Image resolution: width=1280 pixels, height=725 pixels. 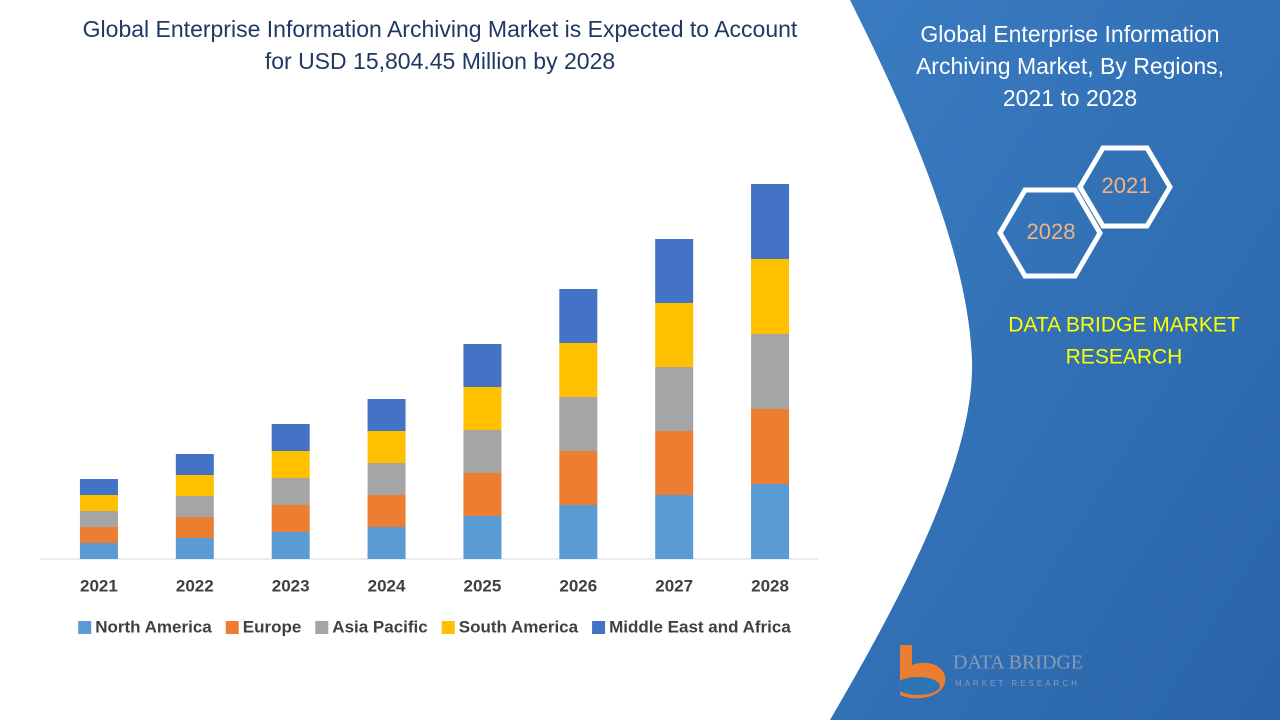 I want to click on panel-title-line: Archiving Market, By Regions,, so click(x=1070, y=66).